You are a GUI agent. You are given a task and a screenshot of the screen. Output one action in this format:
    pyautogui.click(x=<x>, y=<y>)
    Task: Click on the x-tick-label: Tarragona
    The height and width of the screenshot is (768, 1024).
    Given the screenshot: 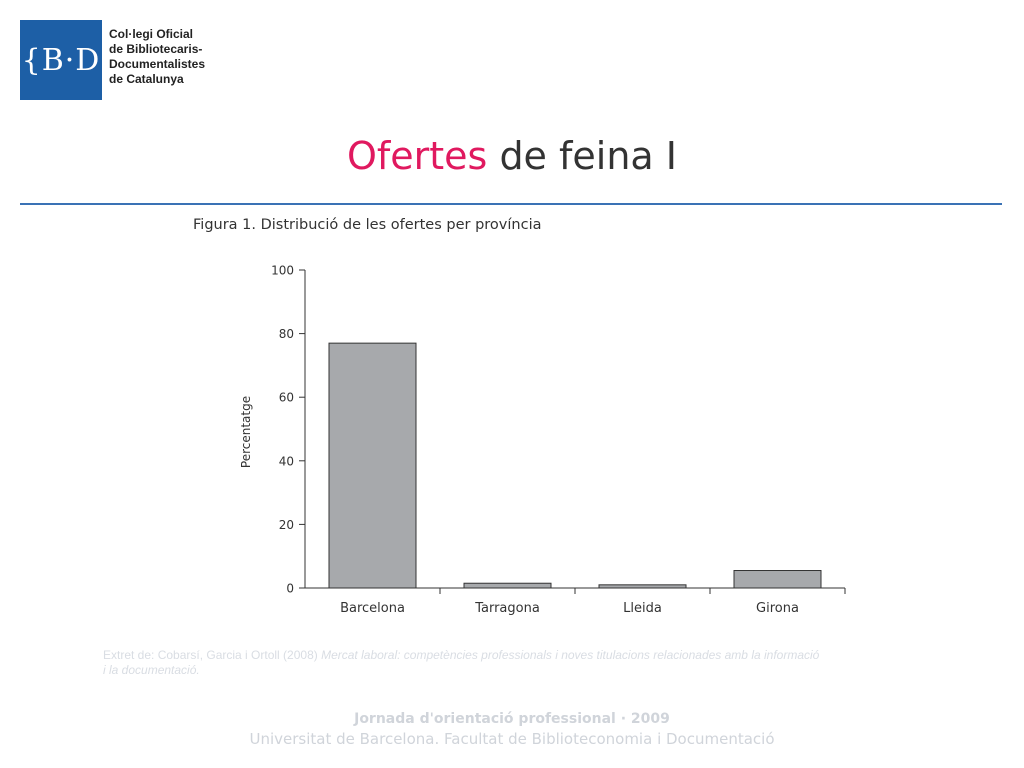 What is the action you would take?
    pyautogui.click(x=507, y=608)
    